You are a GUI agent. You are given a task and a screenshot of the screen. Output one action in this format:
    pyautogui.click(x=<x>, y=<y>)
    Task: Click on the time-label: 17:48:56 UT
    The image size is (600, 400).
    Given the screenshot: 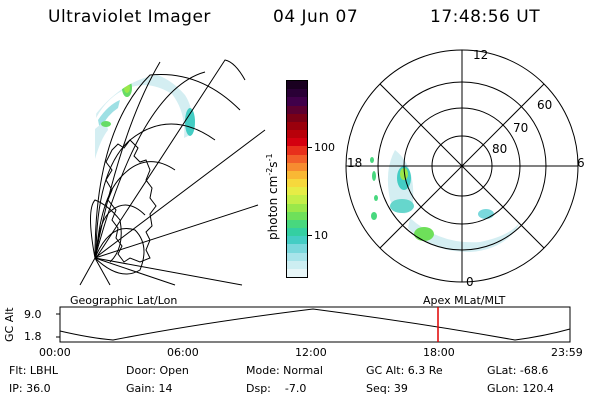 What is the action you would take?
    pyautogui.click(x=485, y=17)
    